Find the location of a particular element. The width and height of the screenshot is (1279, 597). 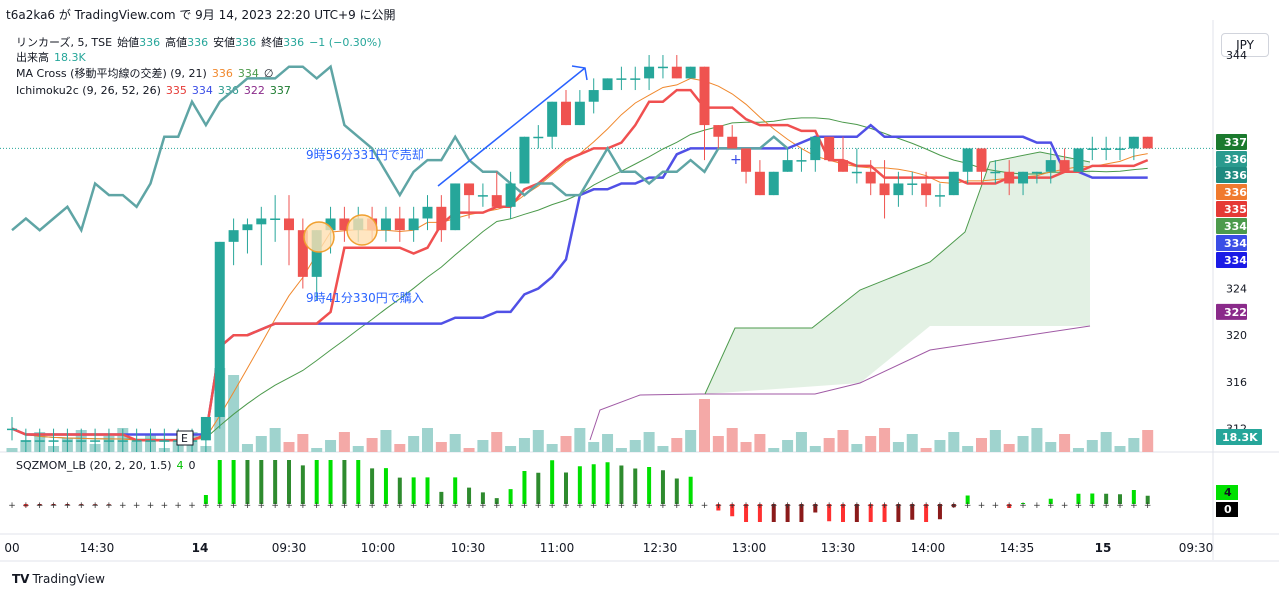

legend-ichi-label: Ichimoku2c (9, 26, 52, 26) is located at coordinates (88, 90).